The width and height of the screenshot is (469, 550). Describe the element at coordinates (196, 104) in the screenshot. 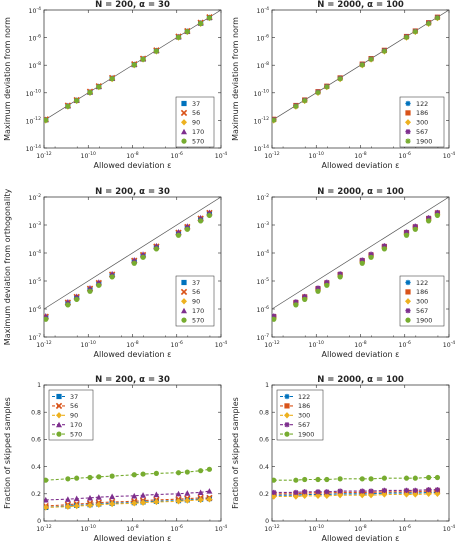

I see `legend-label: 37` at that location.